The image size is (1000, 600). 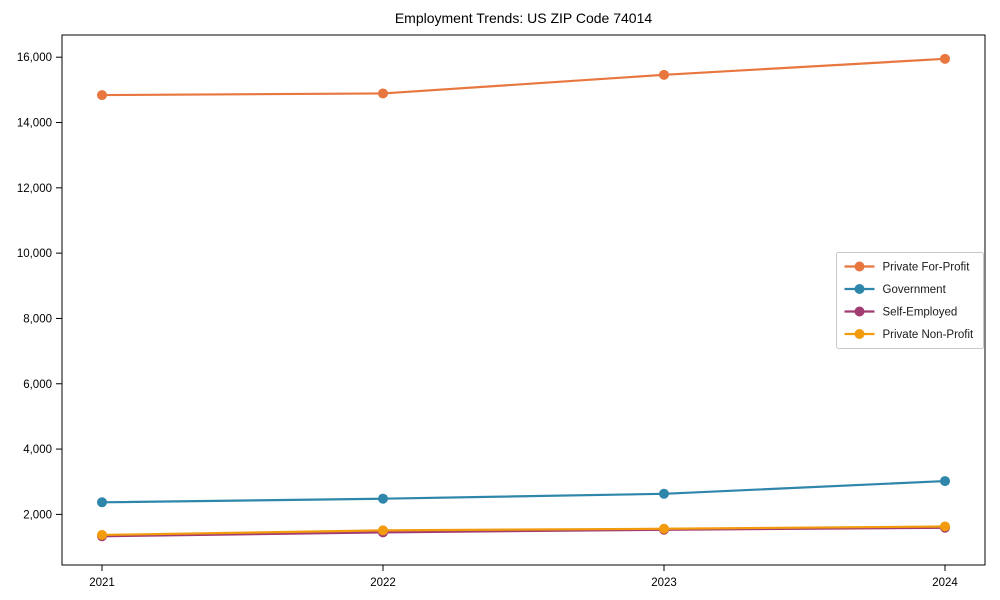 I want to click on x-tick-label: 2022, so click(x=383, y=583).